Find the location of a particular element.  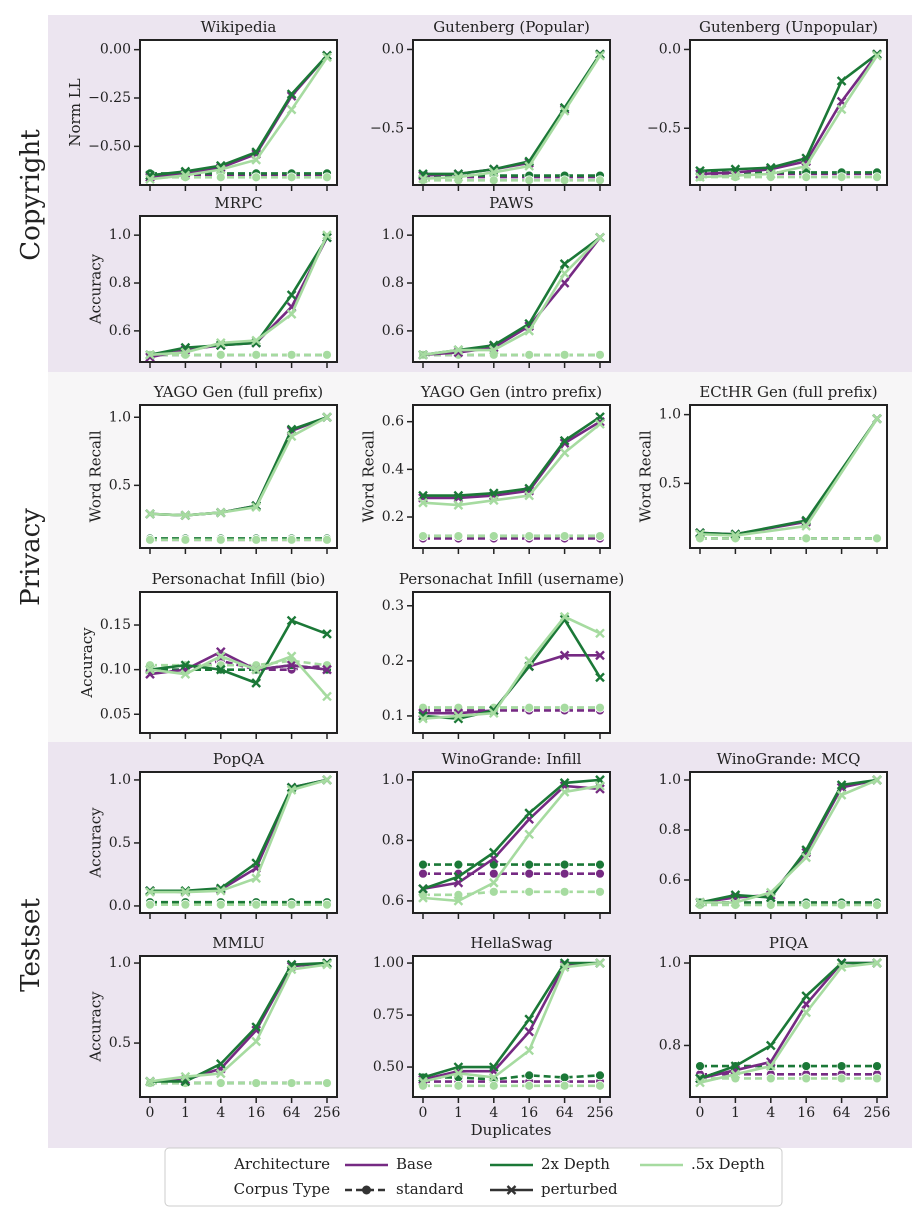

legend-title: Architecture is located at coordinates (281, 1164).